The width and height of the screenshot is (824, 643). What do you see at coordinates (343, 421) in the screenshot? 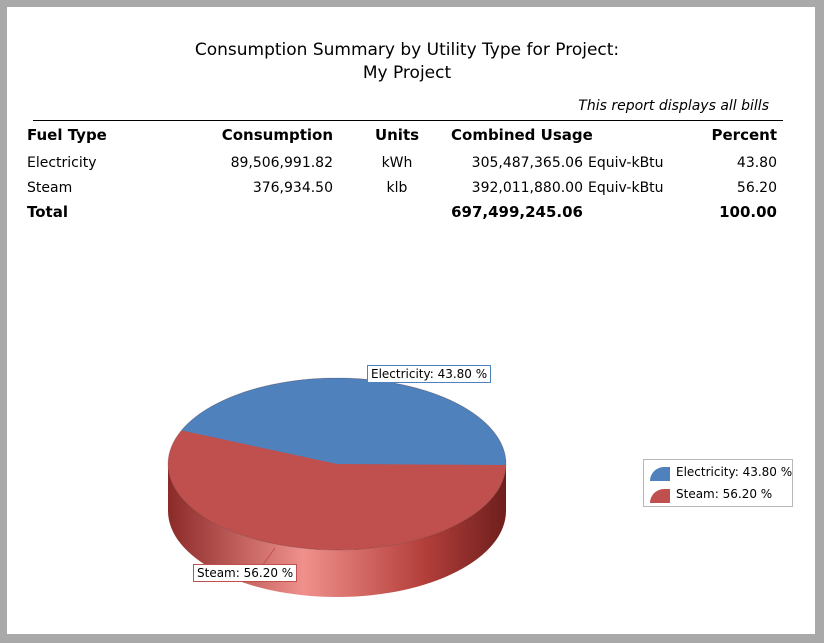
I see `pie-slice-electricity` at bounding box center [343, 421].